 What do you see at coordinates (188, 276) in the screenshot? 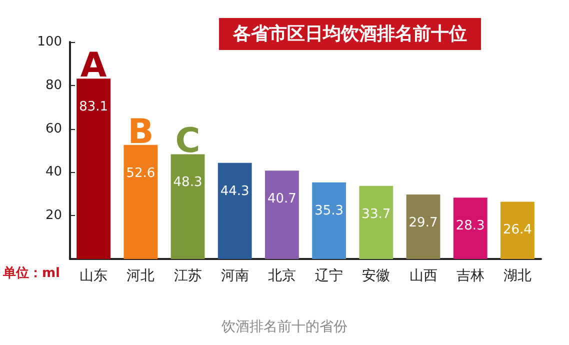
I see `x-tick-label: 江苏` at bounding box center [188, 276].